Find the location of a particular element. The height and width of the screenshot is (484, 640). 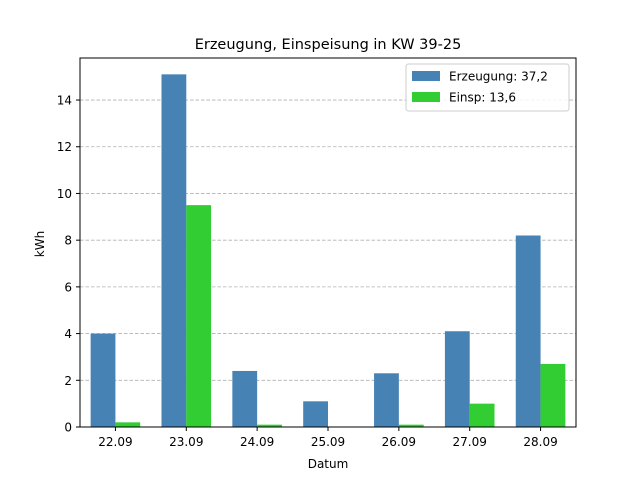

x-tick-label: 25.09 is located at coordinates (328, 442).